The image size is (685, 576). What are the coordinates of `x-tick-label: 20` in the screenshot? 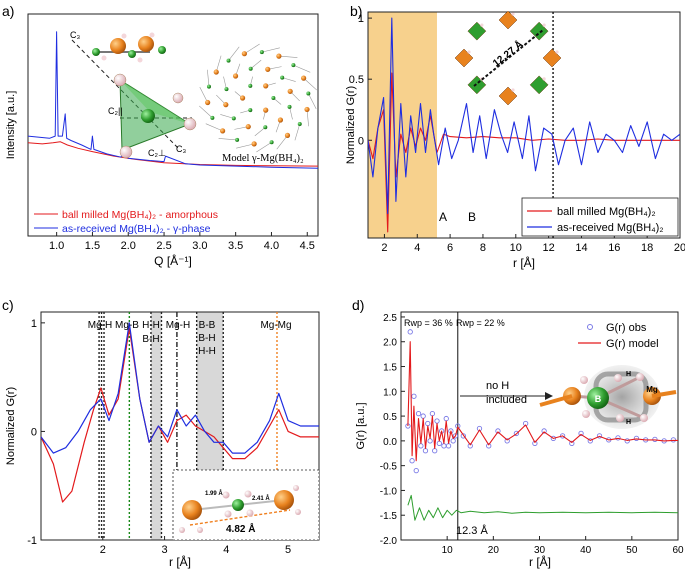 It's located at (494, 550).